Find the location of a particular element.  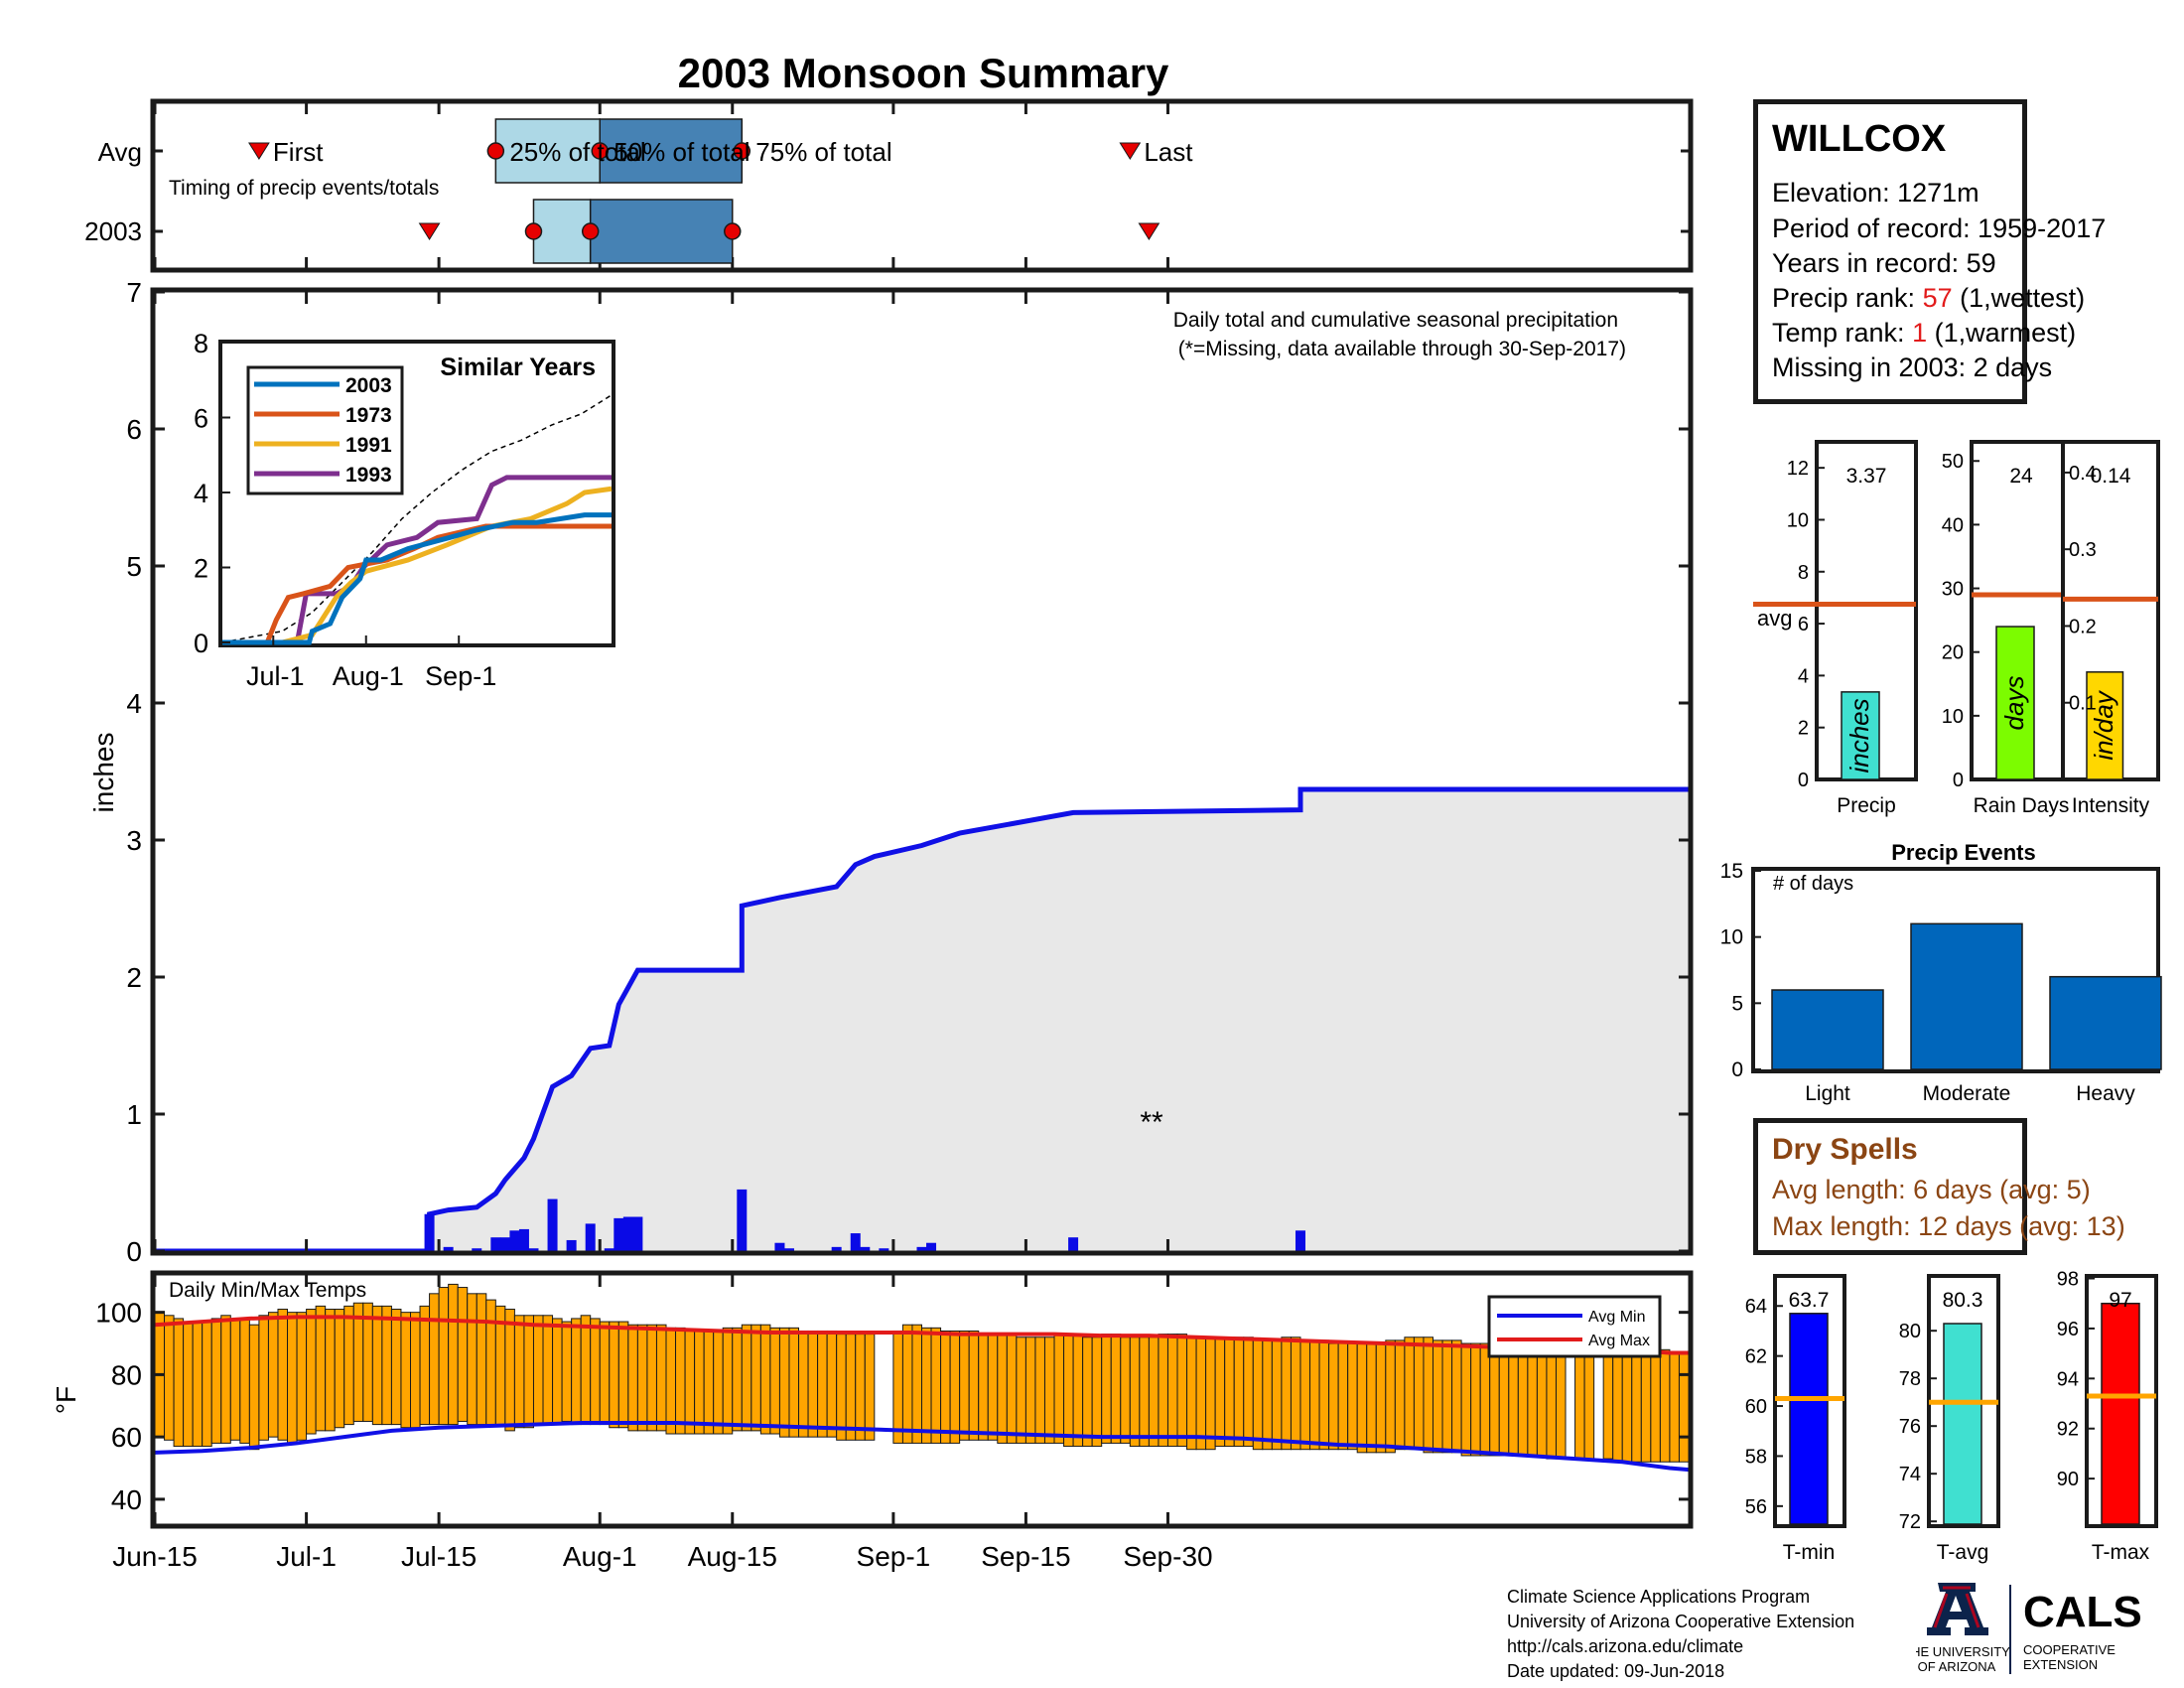

station-period: Period of record: 1959-2017 is located at coordinates (1939, 228).